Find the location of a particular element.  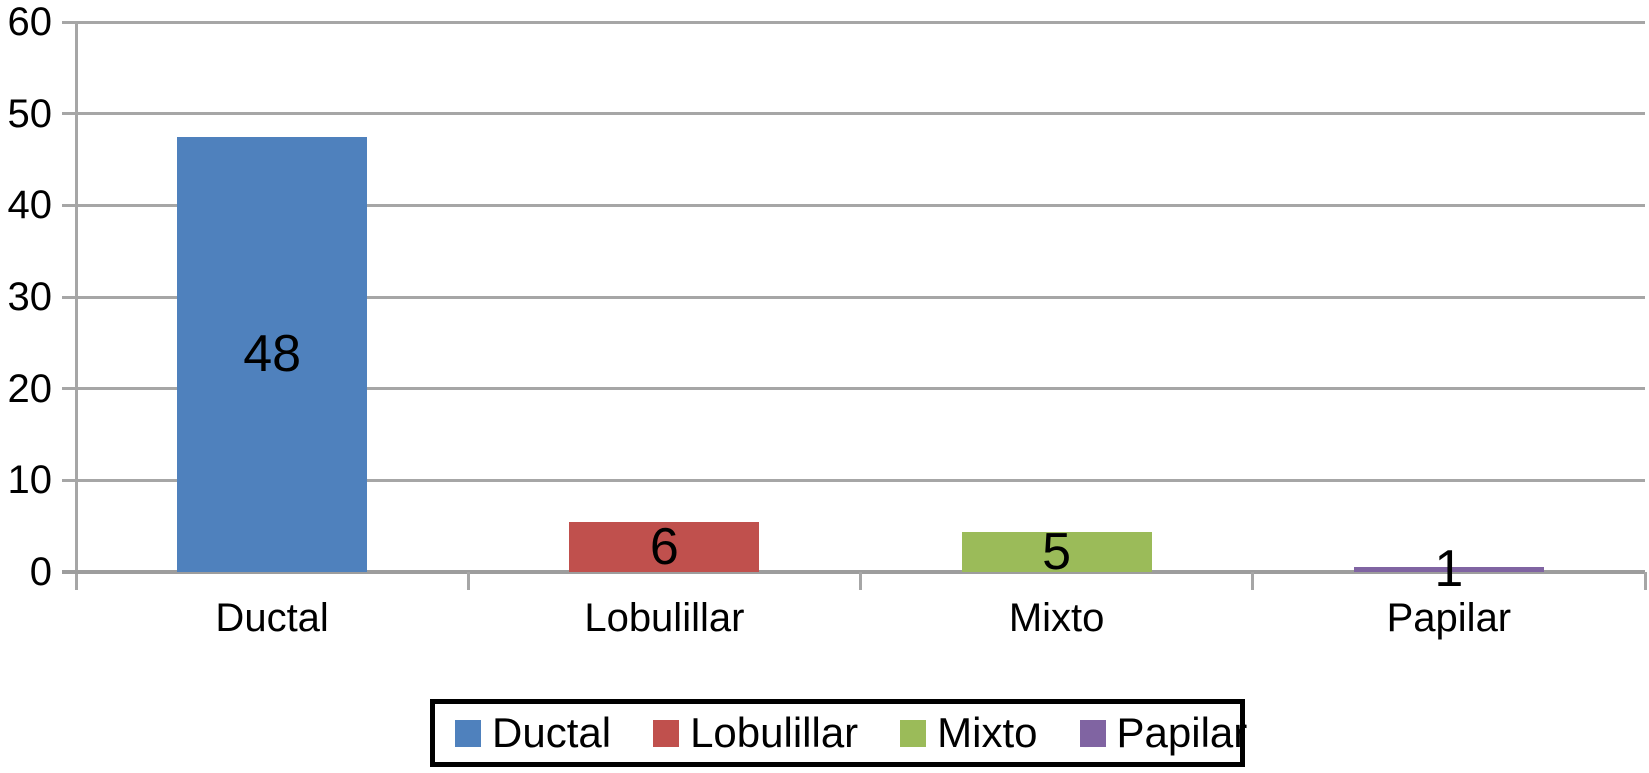

y-tick-label: 60 is located at coordinates (30, 22).